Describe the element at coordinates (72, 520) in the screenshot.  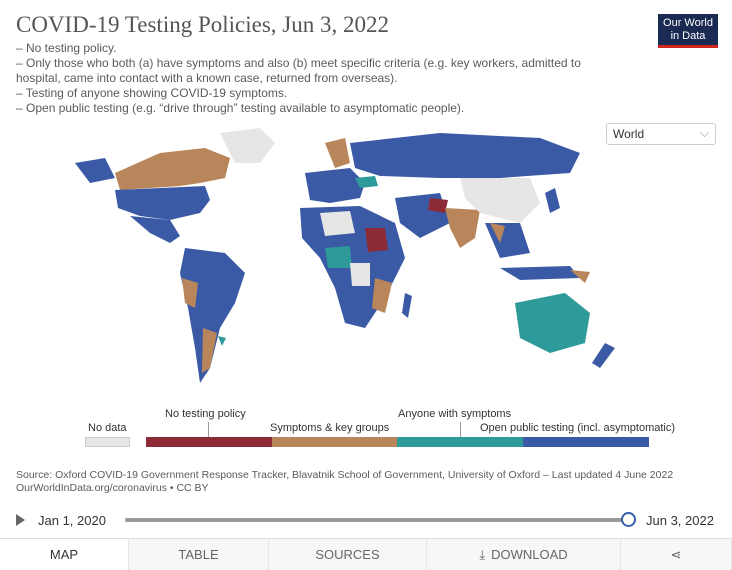
I see `timeline-start-label: Jan 1, 2020` at that location.